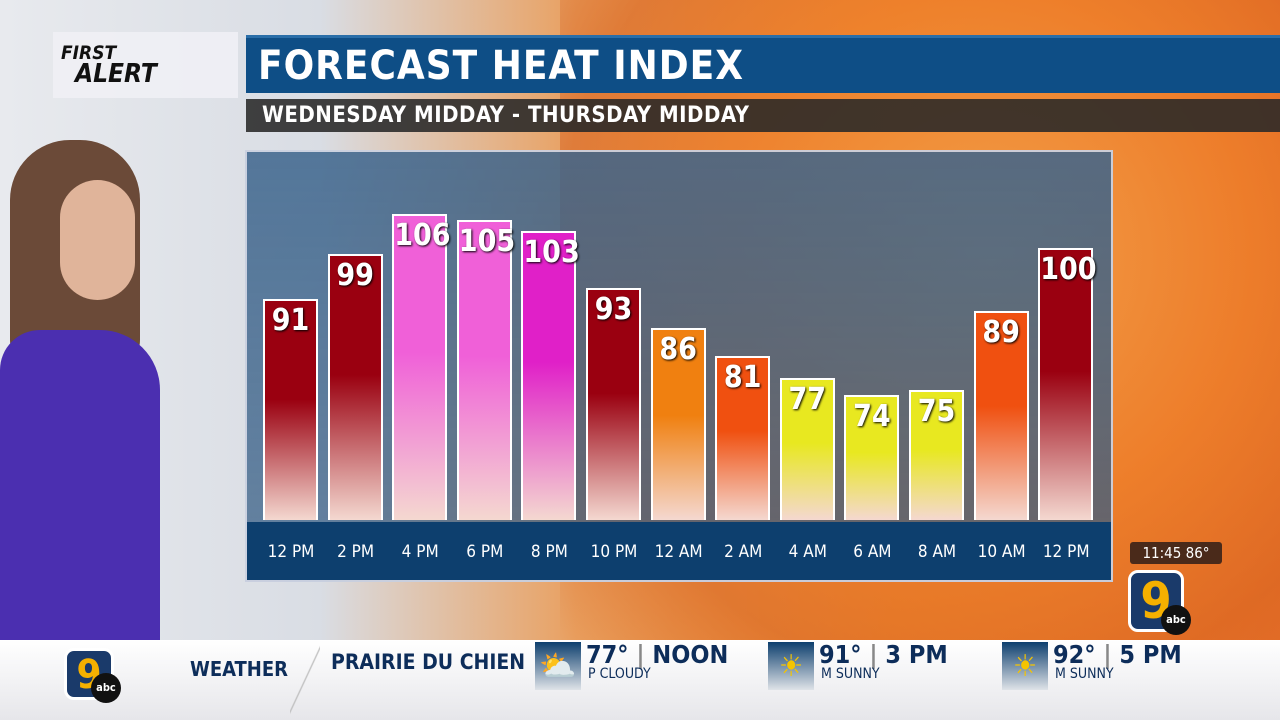 The width and height of the screenshot is (1280, 720). I want to click on bar: 99, so click(355, 386).